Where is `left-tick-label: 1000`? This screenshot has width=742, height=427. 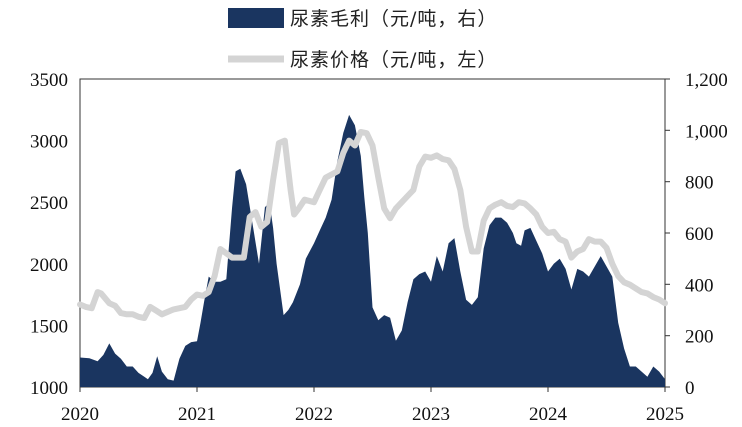
left-tick-label: 1000 is located at coordinates (49, 388).